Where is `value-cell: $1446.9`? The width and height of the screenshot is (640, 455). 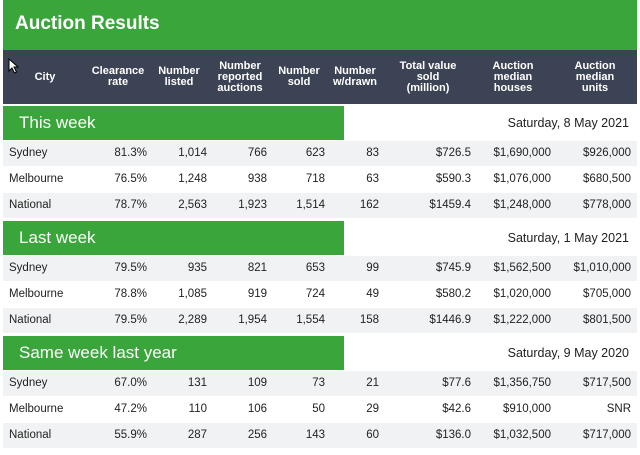 value-cell: $1446.9 is located at coordinates (450, 320).